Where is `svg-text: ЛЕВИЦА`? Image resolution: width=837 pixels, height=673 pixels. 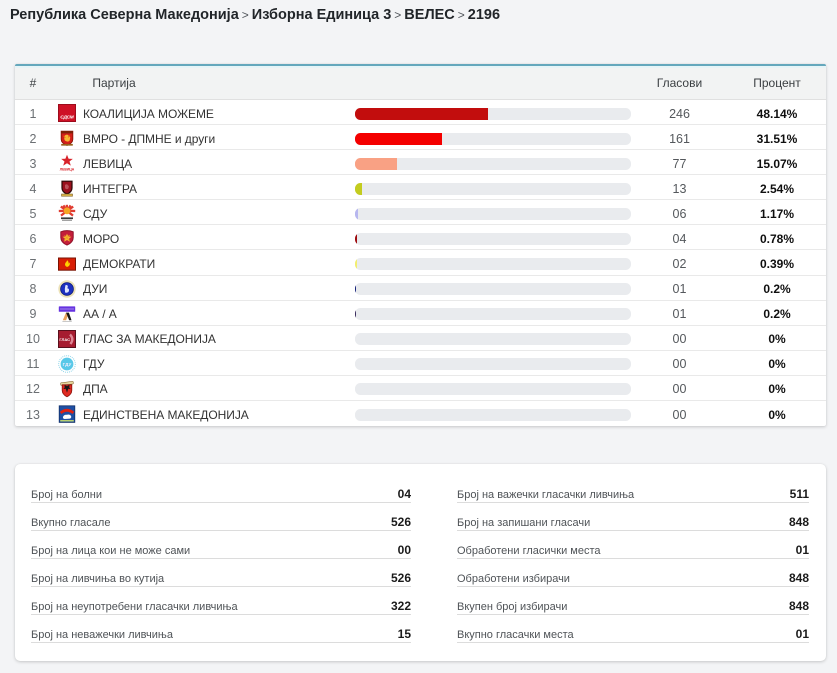 svg-text: ЛЕВИЦА is located at coordinates (67, 170).